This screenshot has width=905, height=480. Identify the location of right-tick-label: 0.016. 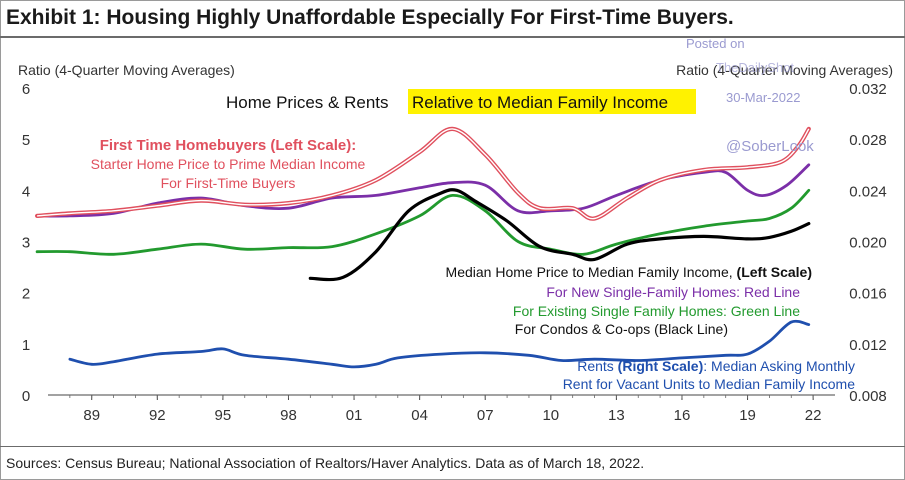
(868, 294).